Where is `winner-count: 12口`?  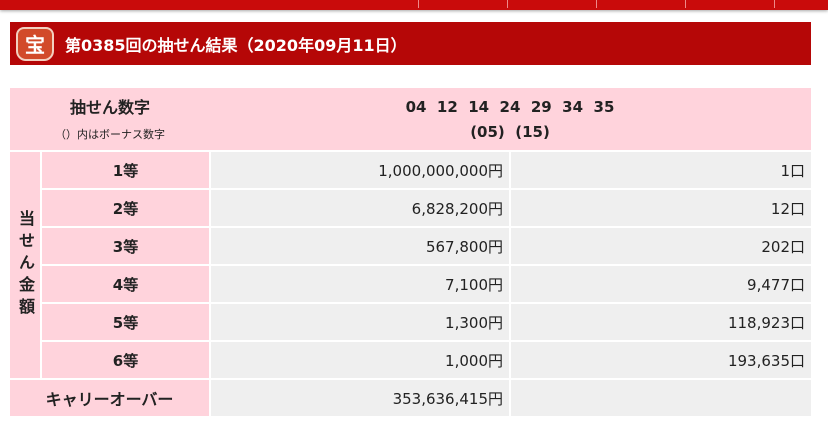
winner-count: 12口 is located at coordinates (661, 208).